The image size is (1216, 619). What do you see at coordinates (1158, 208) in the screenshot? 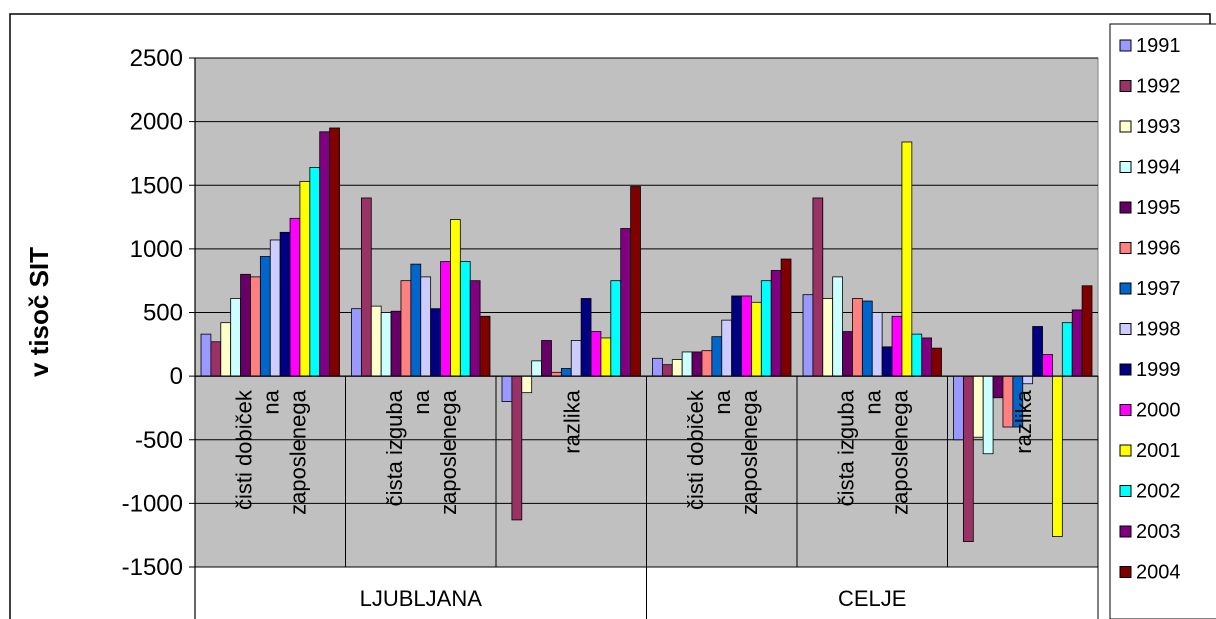
I see `legend-label: 1995` at bounding box center [1158, 208].